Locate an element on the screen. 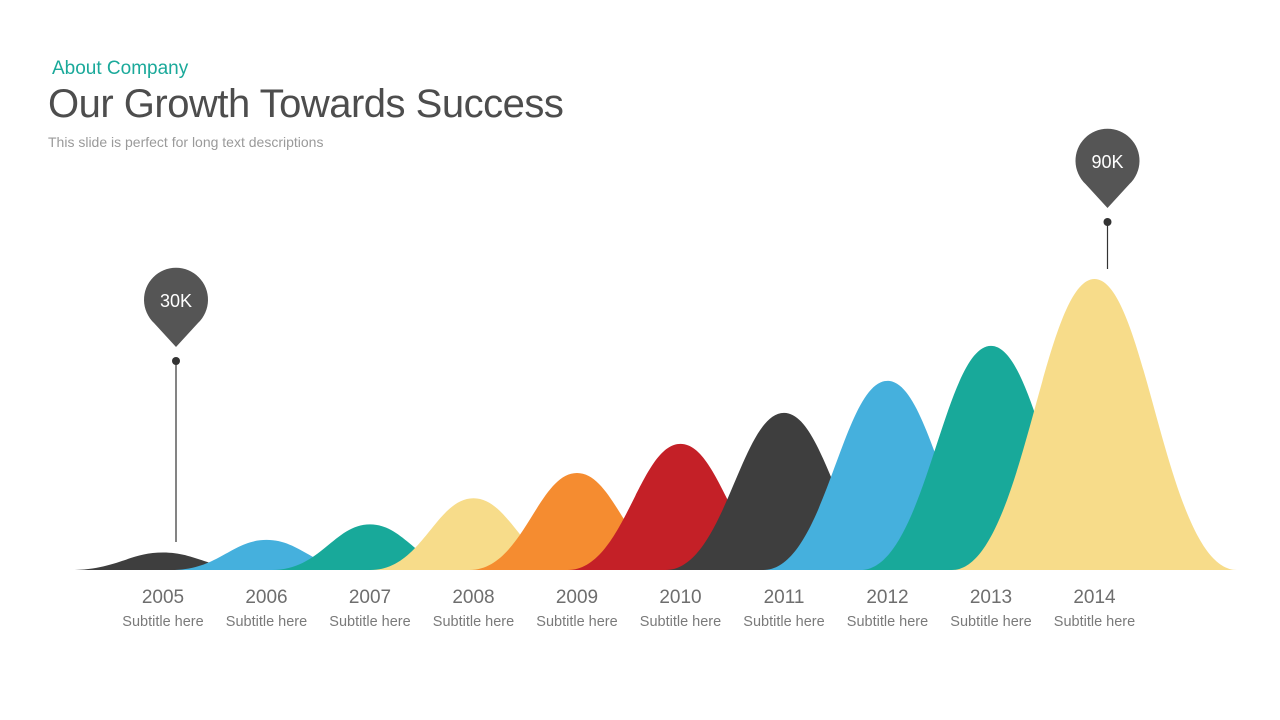  tick-label-year: 2008 is located at coordinates (473, 597).